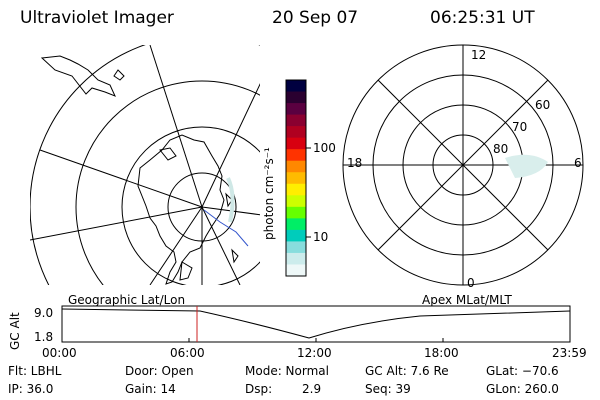  Describe the element at coordinates (522, 371) in the screenshot. I see `glat-info: GLat: −70.6` at that location.